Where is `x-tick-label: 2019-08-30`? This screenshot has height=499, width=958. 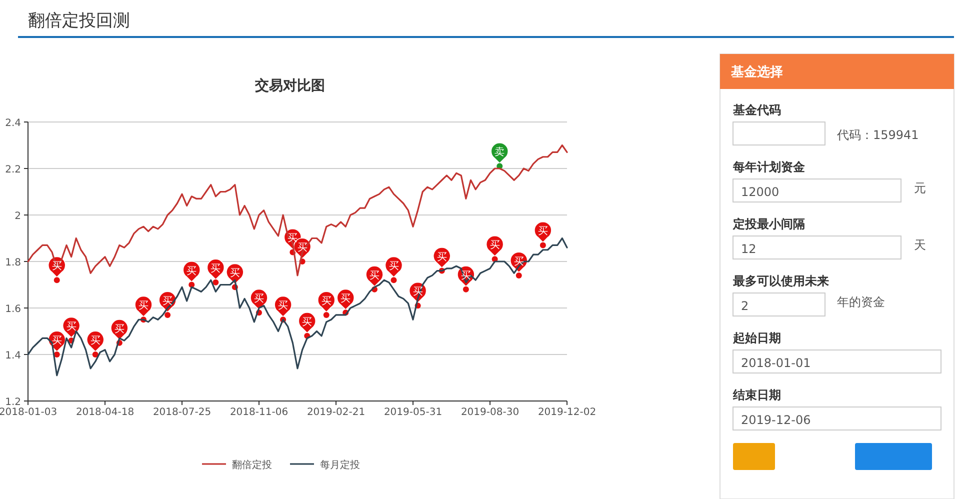
x-tick-label: 2019-08-30 is located at coordinates (490, 412).